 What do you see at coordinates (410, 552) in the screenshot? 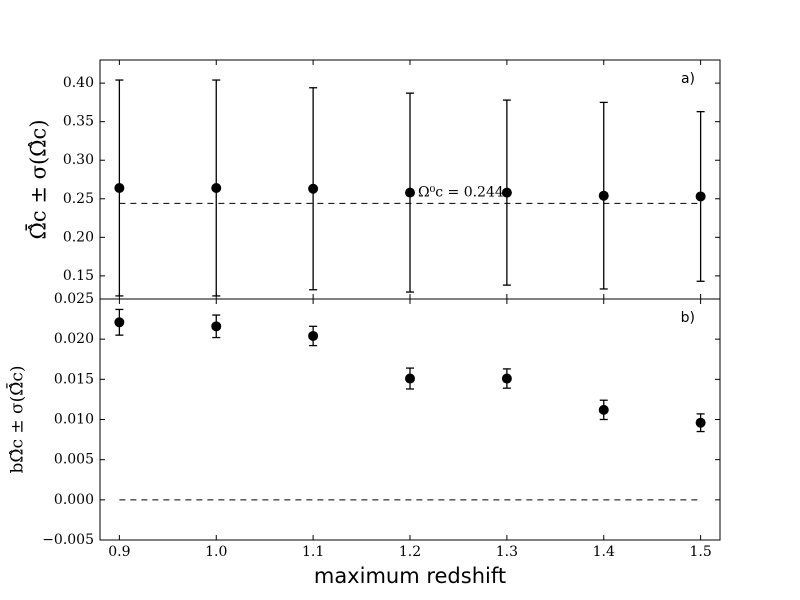
I see `x-tick-label: 1.2` at bounding box center [410, 552].